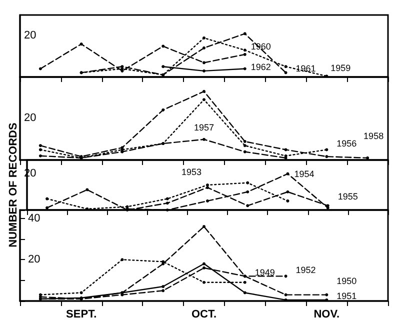 This screenshot has width=393, height=320. What do you see at coordinates (260, 46) in the screenshot?
I see `series-label: 1960` at bounding box center [260, 46].